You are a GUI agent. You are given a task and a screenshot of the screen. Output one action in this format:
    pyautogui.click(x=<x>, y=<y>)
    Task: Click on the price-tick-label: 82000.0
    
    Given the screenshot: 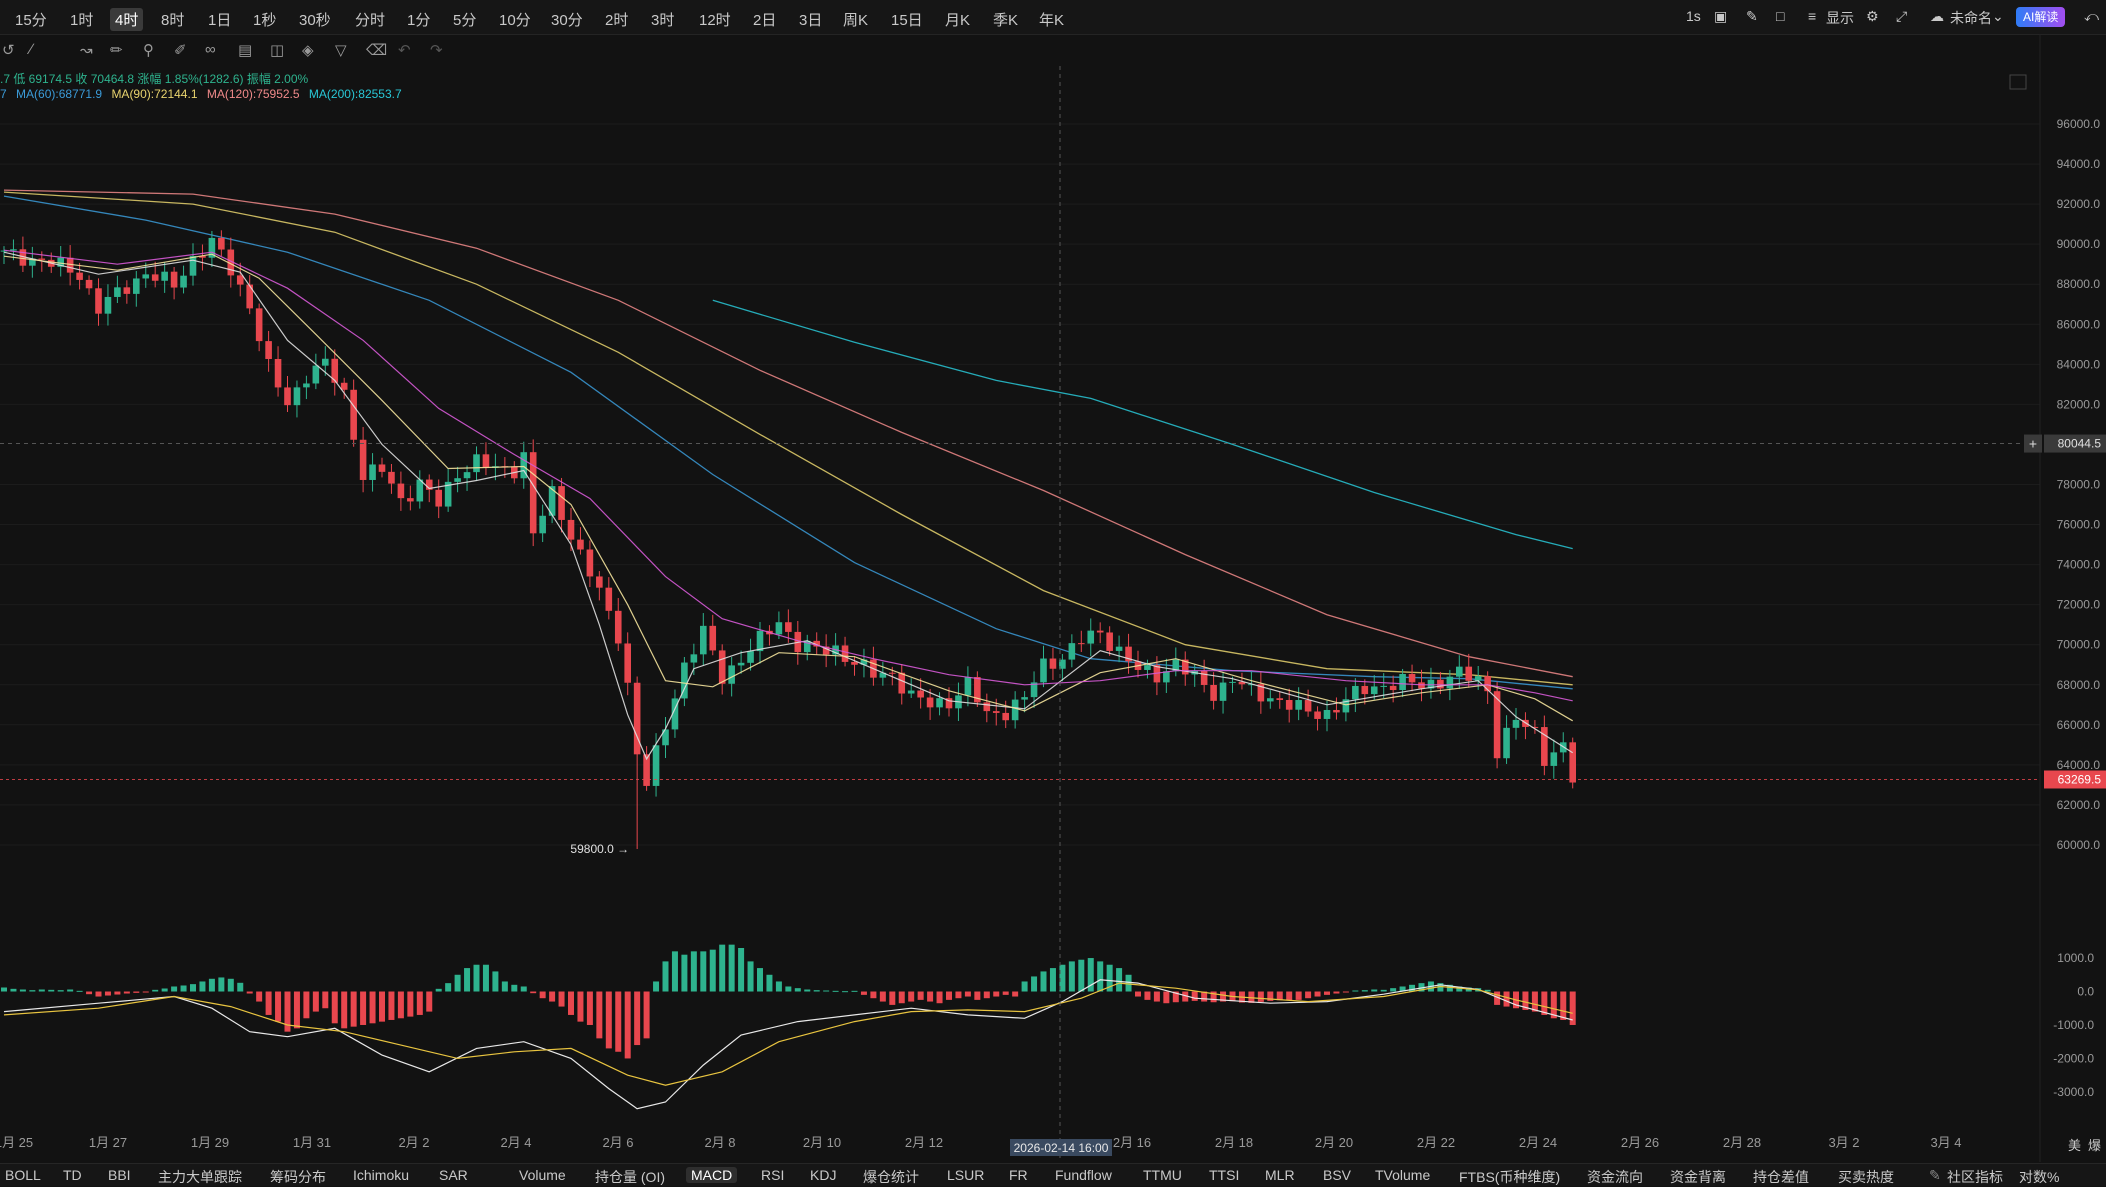 What is the action you would take?
    pyautogui.click(x=2079, y=404)
    